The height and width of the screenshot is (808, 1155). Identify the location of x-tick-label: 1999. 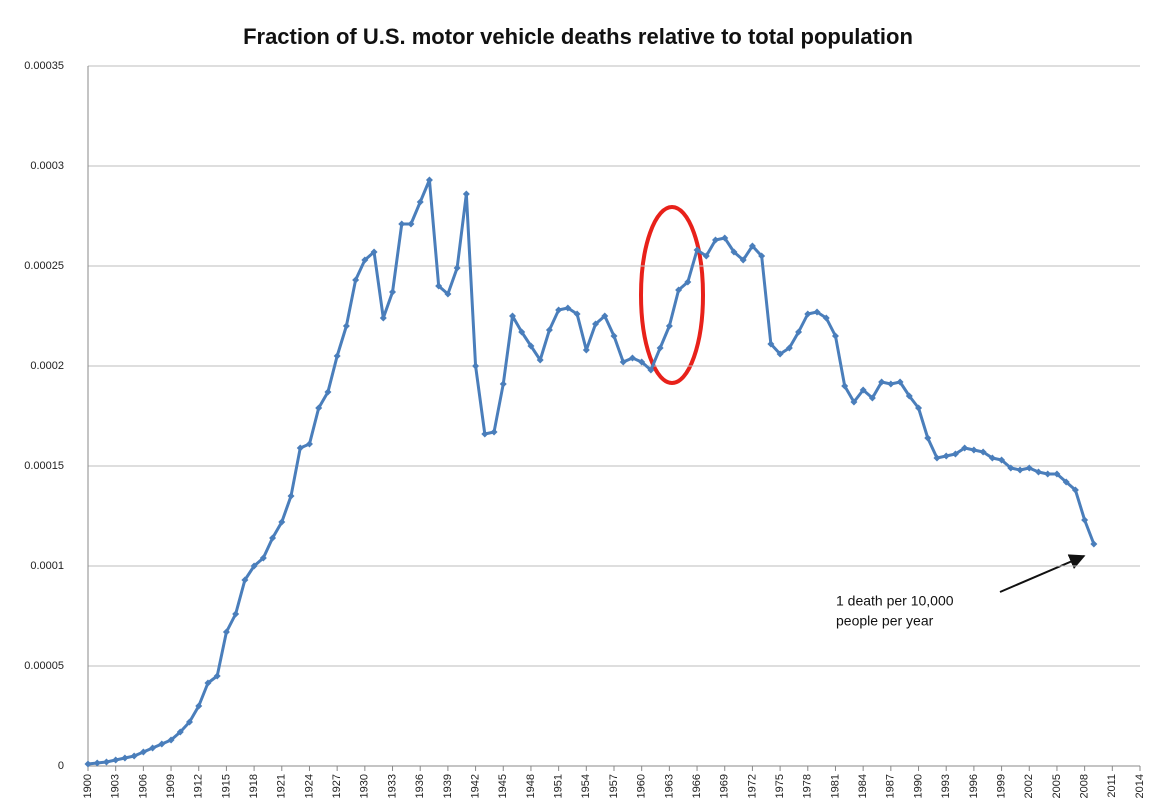
(1001, 786).